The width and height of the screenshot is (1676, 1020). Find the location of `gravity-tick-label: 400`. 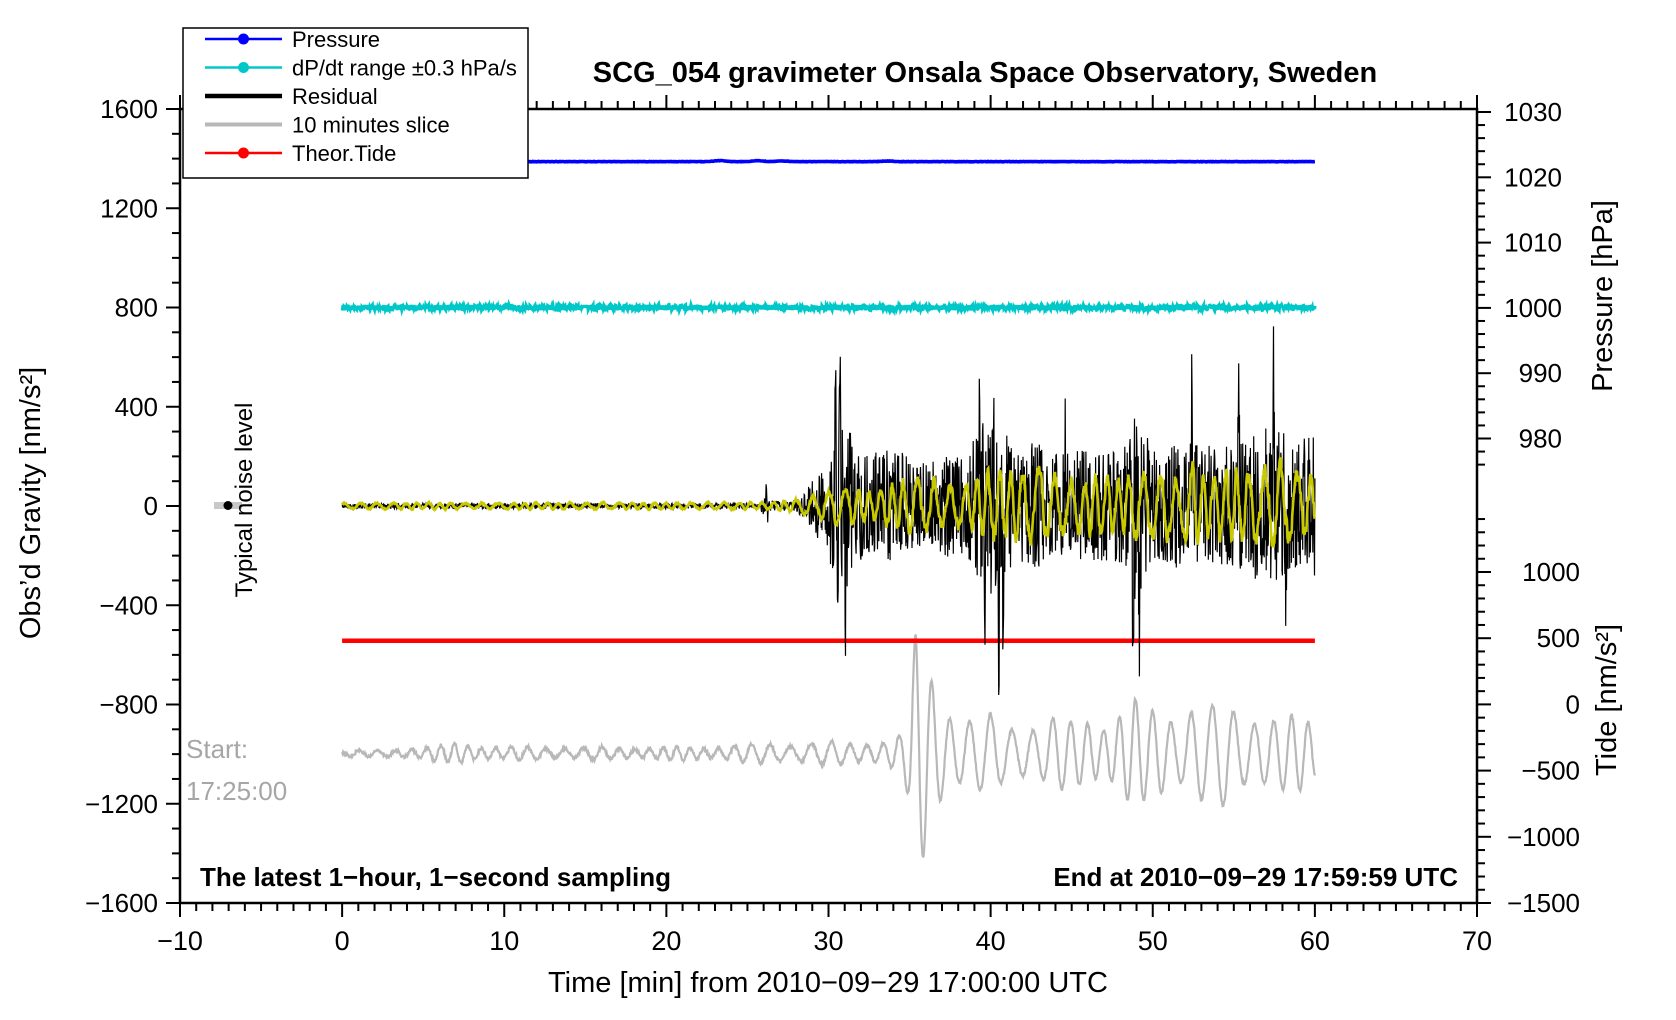

gravity-tick-label: 400 is located at coordinates (136, 407).